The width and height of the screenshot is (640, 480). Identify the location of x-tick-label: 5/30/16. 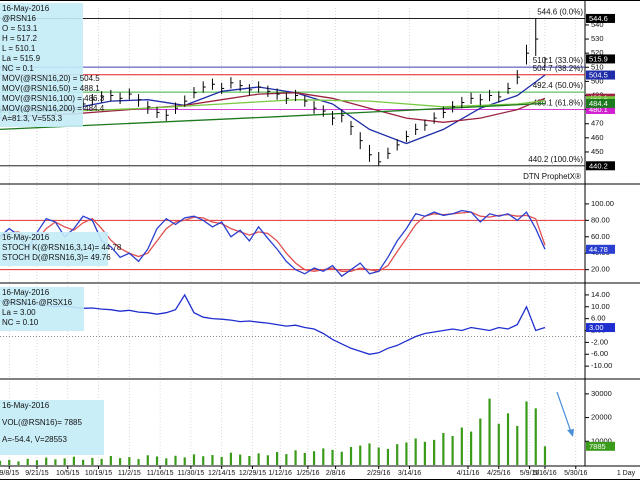
(575, 473).